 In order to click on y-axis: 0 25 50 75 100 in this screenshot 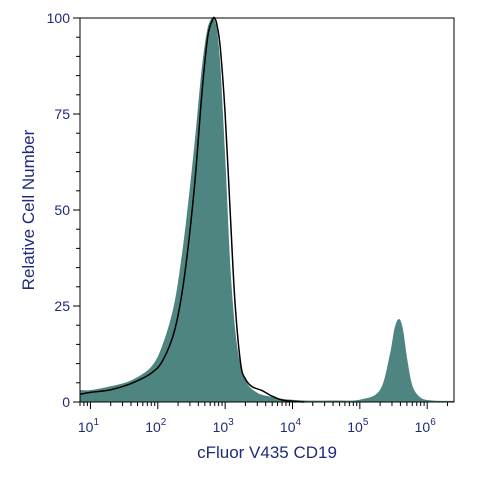, I will do `click(63, 210)`.